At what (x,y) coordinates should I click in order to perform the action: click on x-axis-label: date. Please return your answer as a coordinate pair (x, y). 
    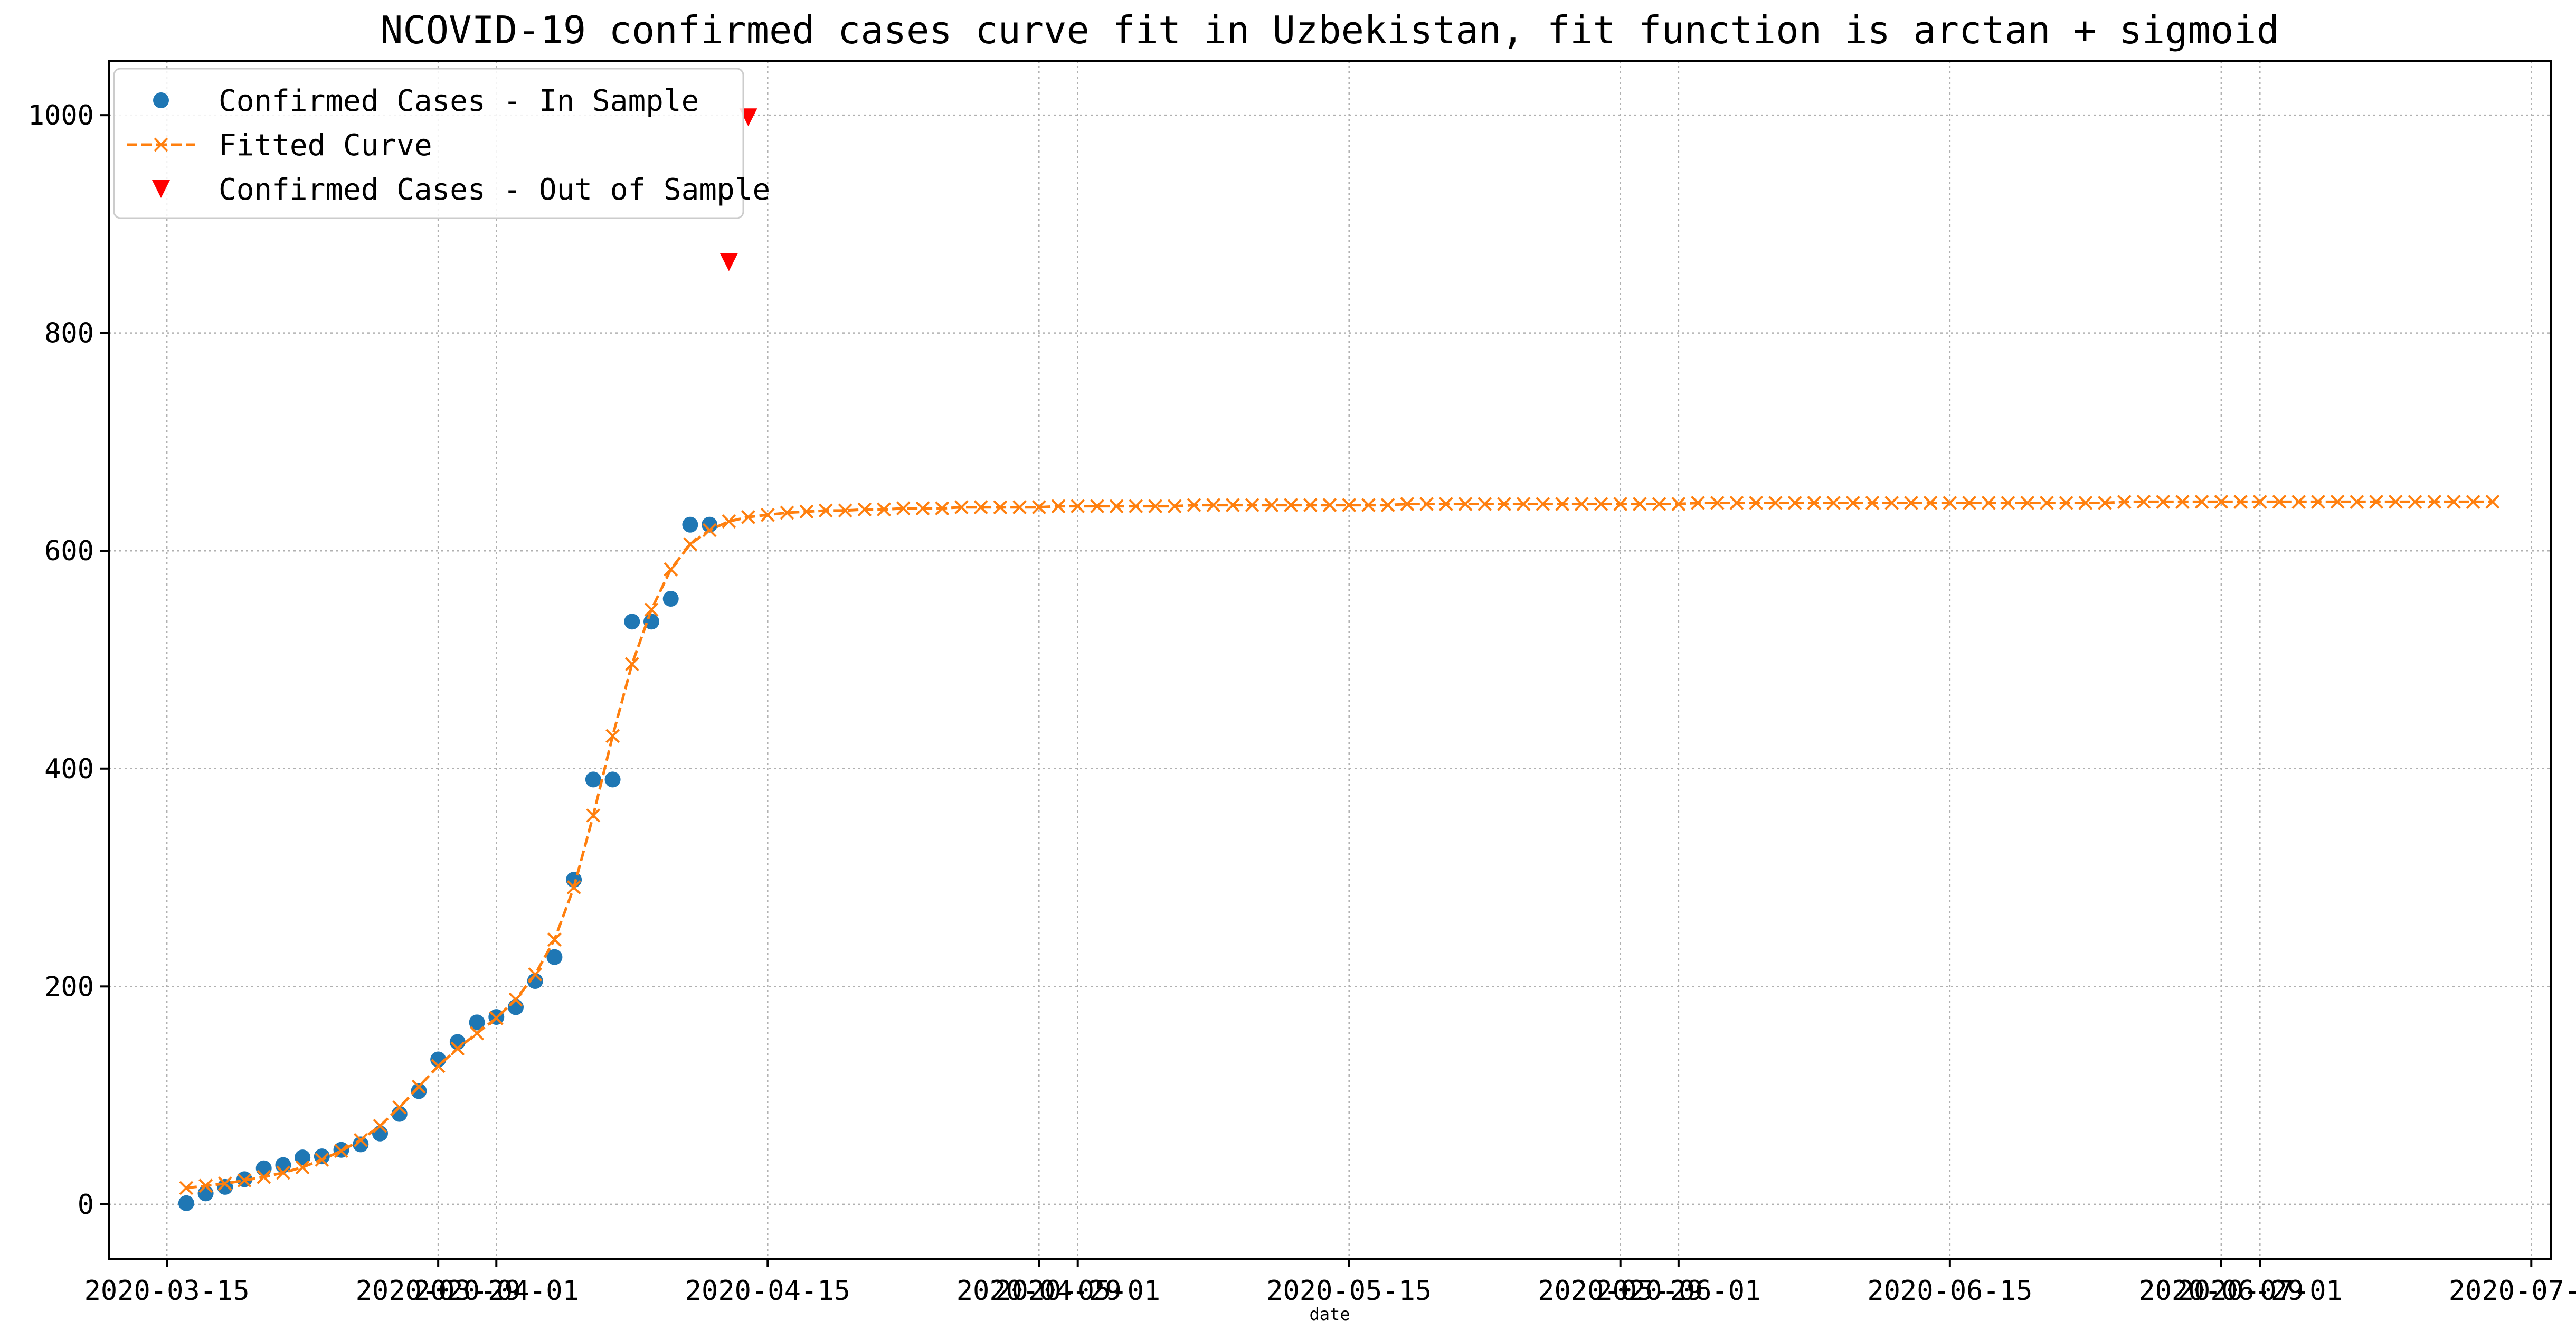
    Looking at the image, I should click on (1329, 1314).